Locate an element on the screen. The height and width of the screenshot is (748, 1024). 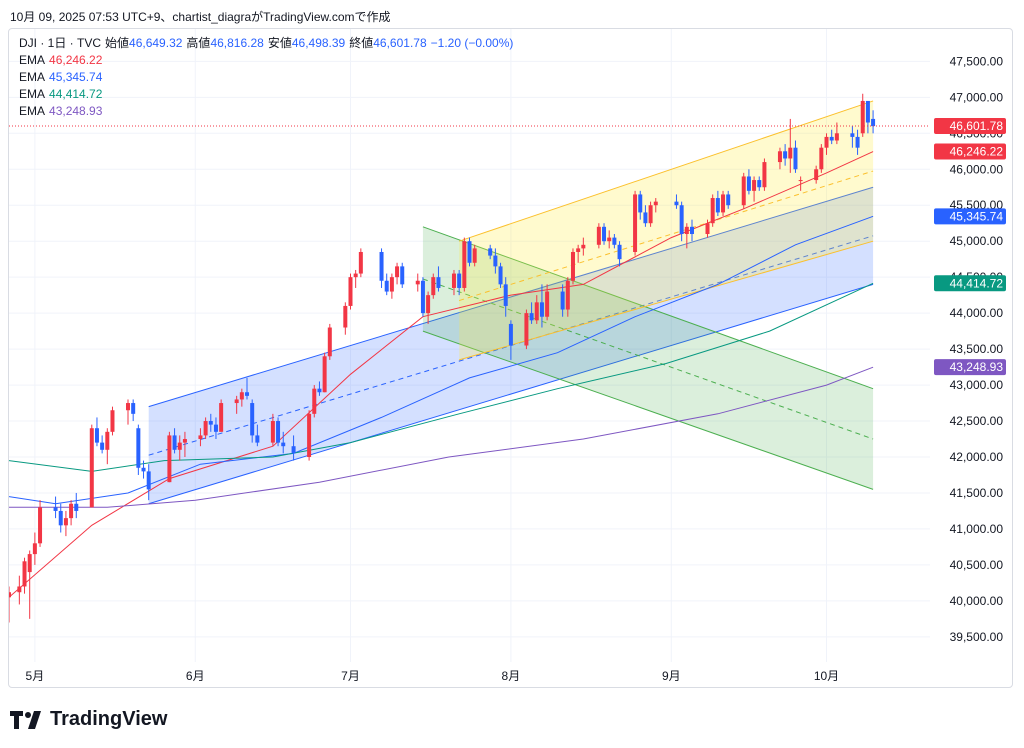
high-value: 46,816.28 is located at coordinates (237, 43).